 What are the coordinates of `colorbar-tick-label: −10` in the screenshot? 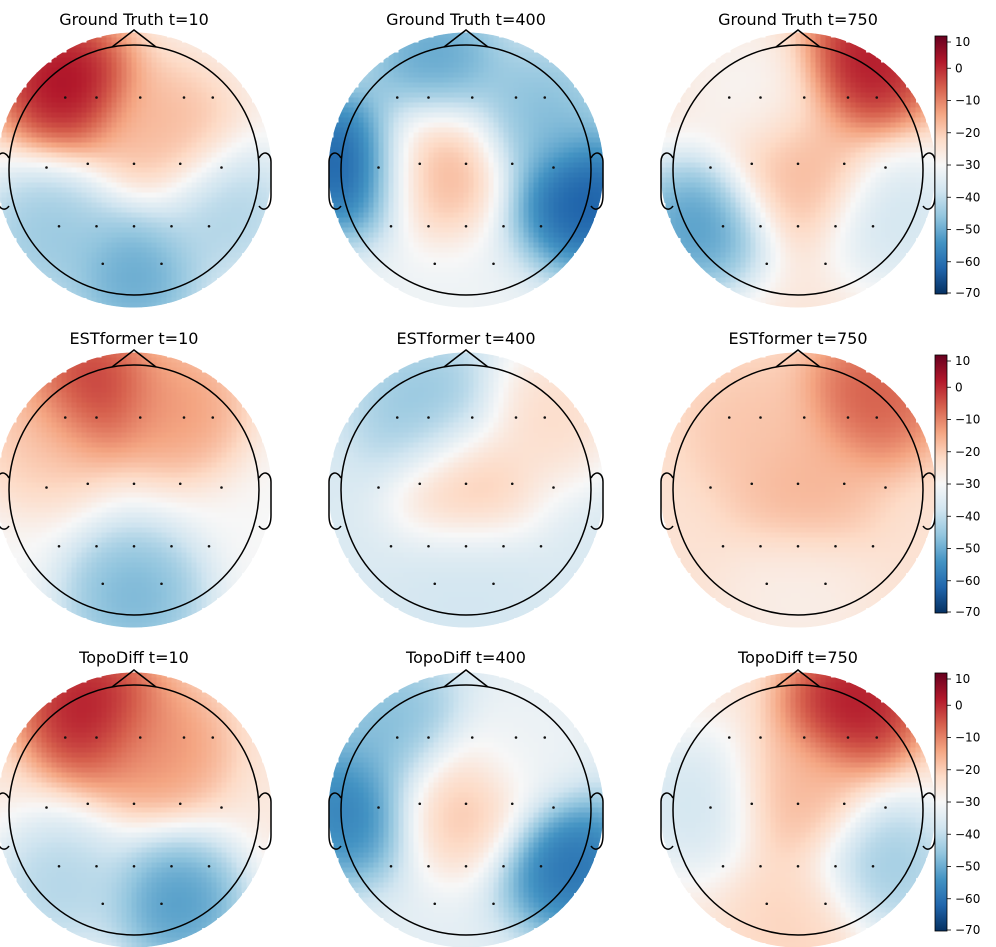 It's located at (967, 738).